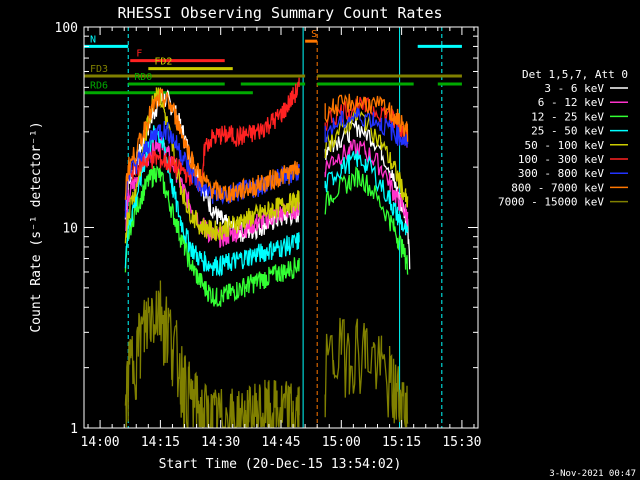  What do you see at coordinates (99, 69) in the screenshot?
I see `state-bar-label-fd3: FD3` at bounding box center [99, 69].